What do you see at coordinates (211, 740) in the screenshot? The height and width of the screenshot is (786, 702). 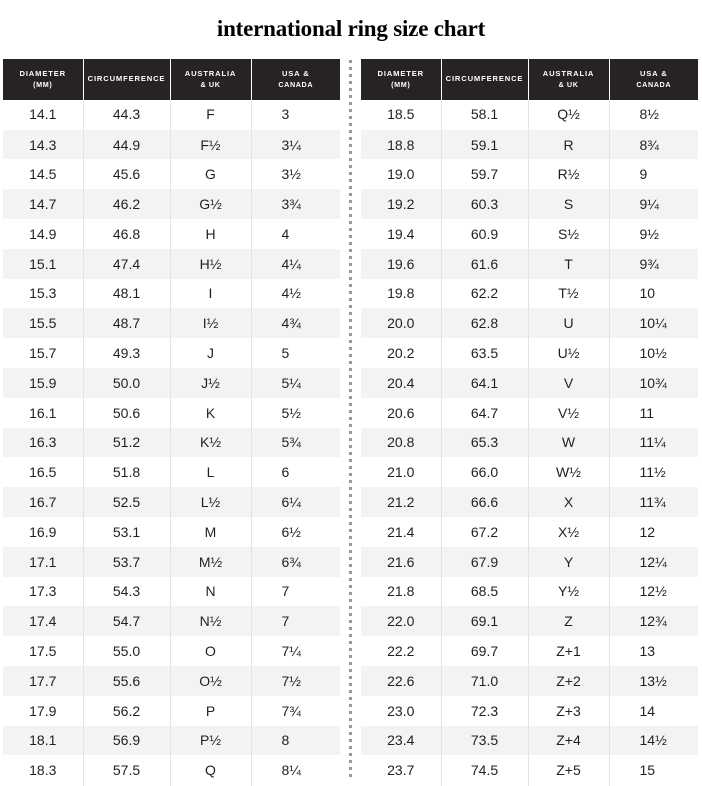 I see `cell-australia-uk: P½` at bounding box center [211, 740].